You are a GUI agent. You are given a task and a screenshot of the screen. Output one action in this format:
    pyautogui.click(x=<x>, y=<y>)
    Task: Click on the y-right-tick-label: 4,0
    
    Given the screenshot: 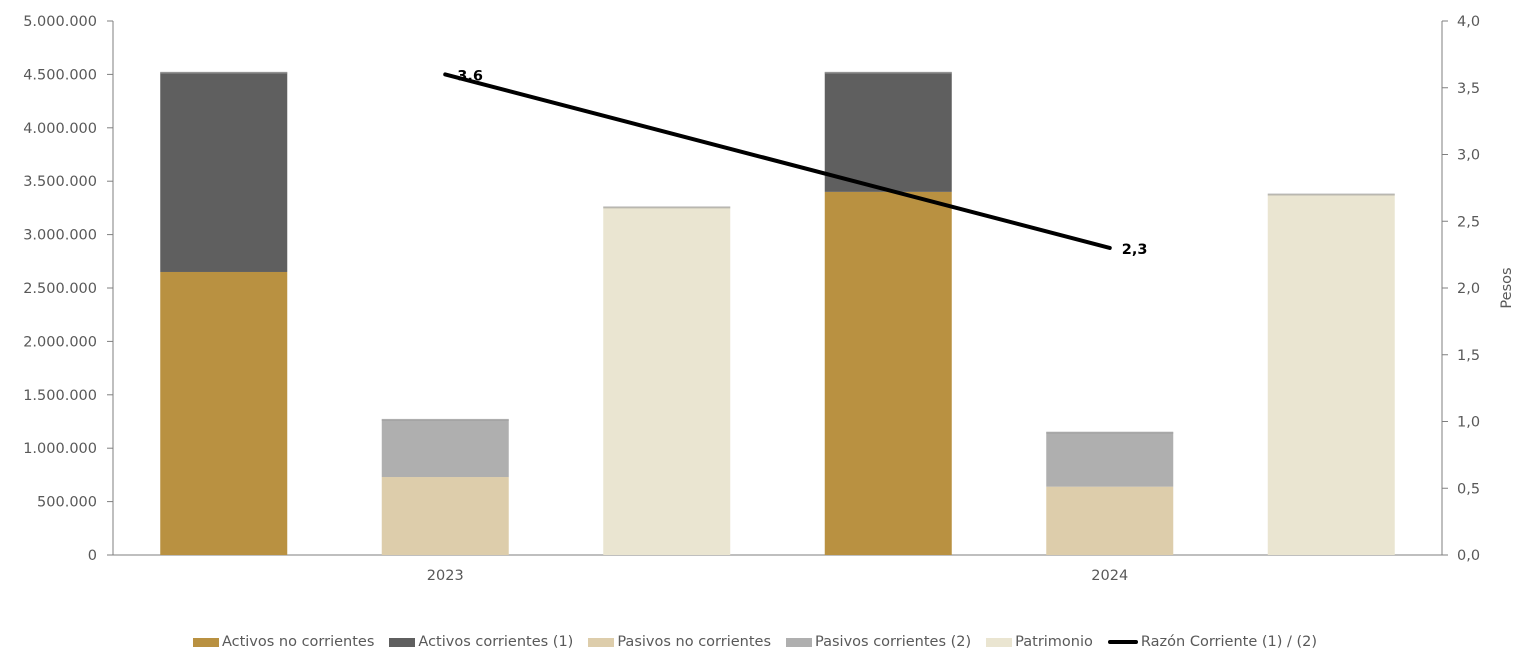 What is the action you would take?
    pyautogui.click(x=1468, y=22)
    